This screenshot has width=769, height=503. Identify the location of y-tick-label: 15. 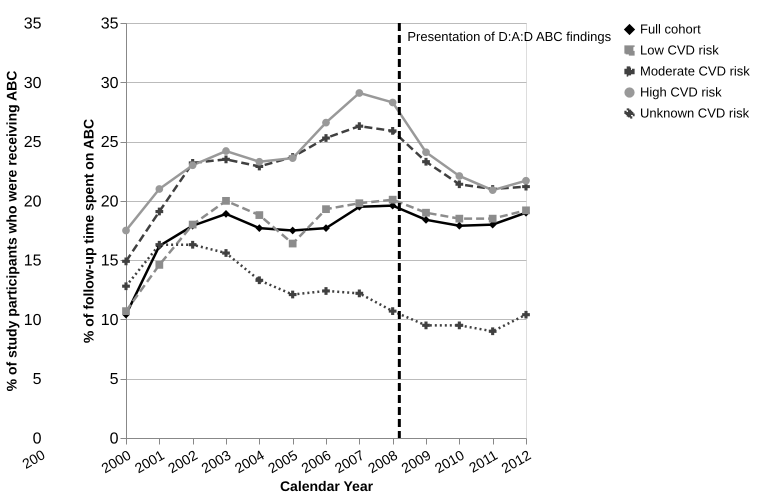
(33, 261).